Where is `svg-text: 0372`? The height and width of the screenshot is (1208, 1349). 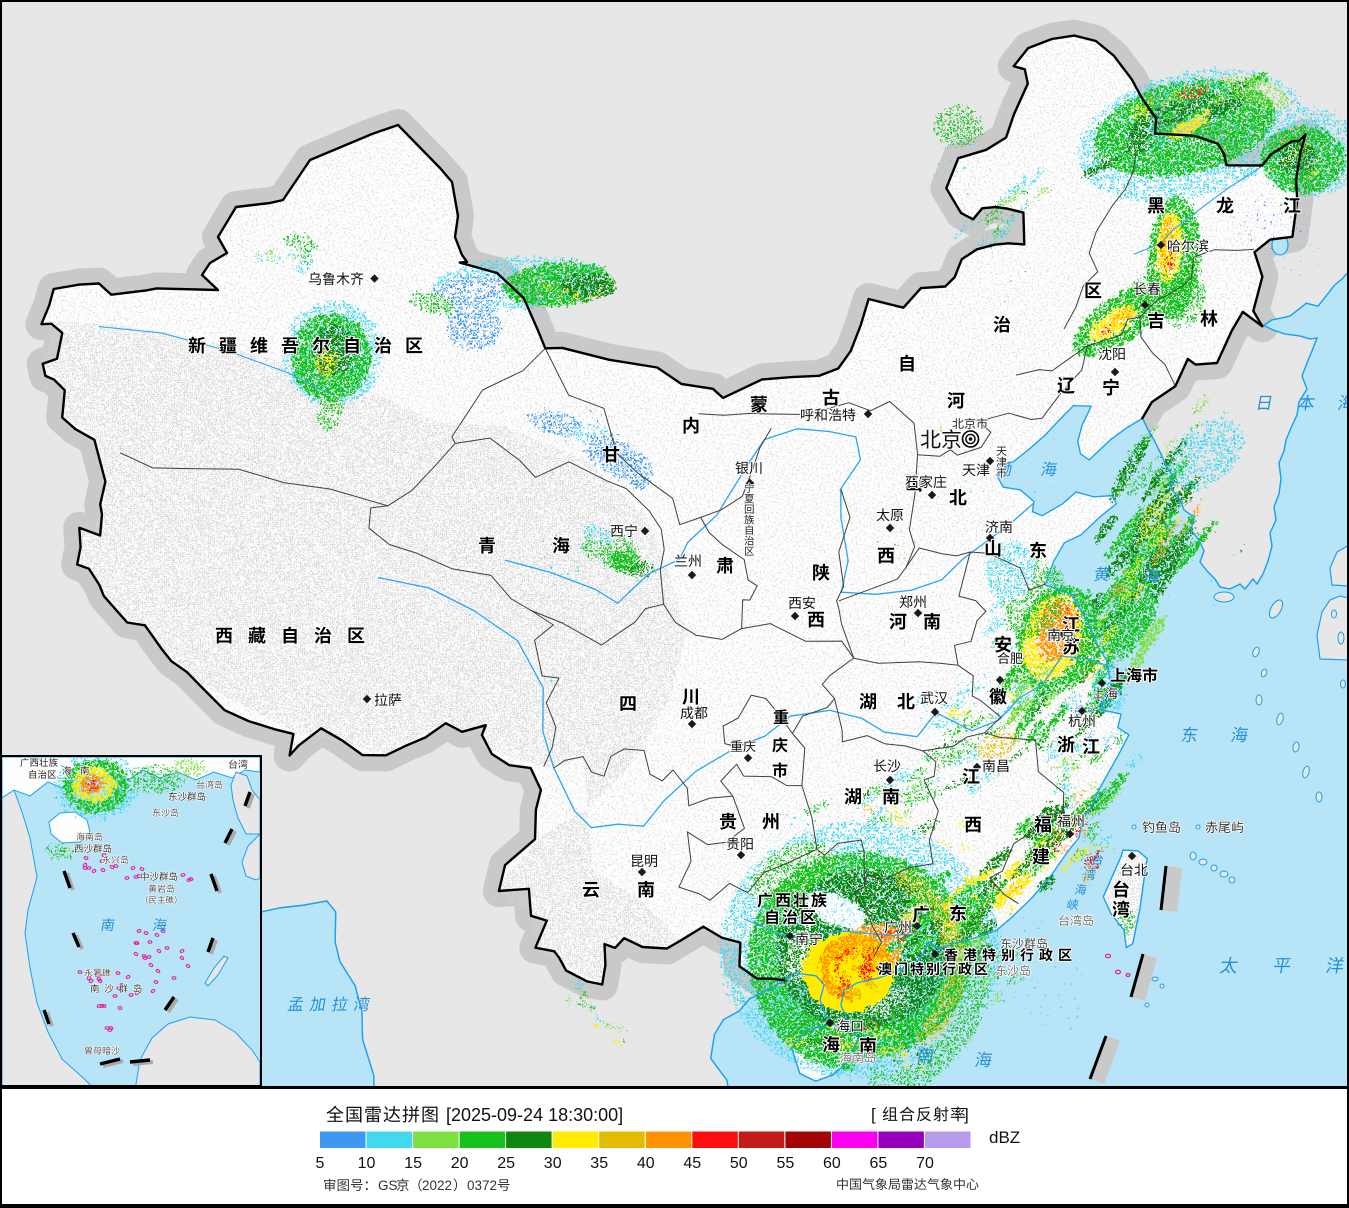
svg-text: 0372 is located at coordinates (482, 1185).